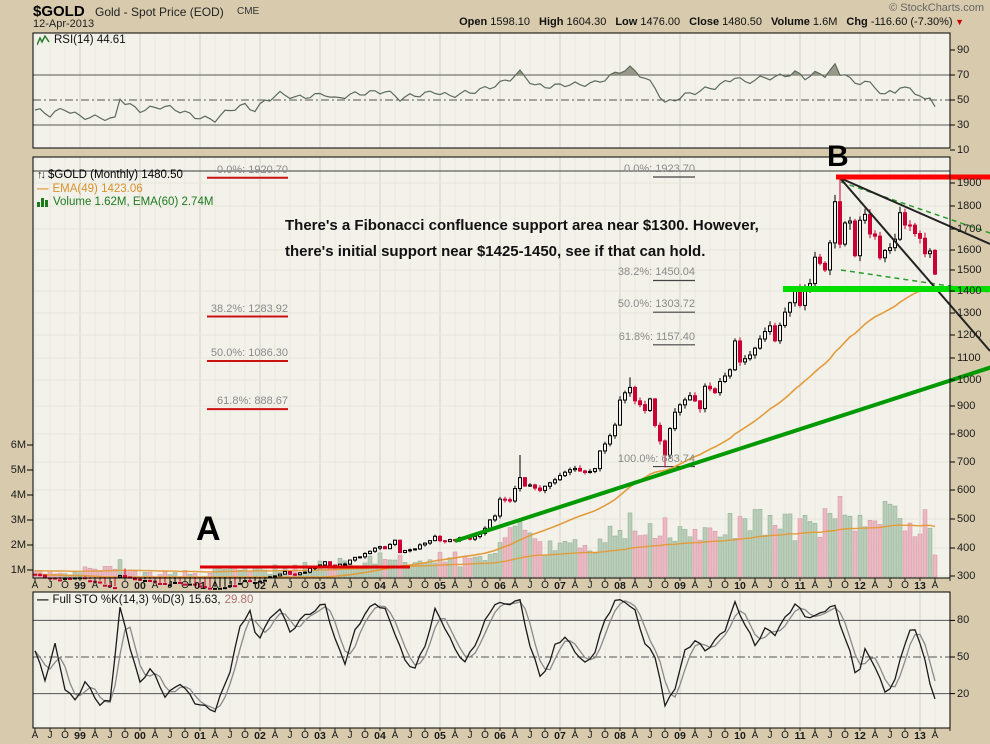  I want to click on quote-value: 1598.10, so click(509, 22).